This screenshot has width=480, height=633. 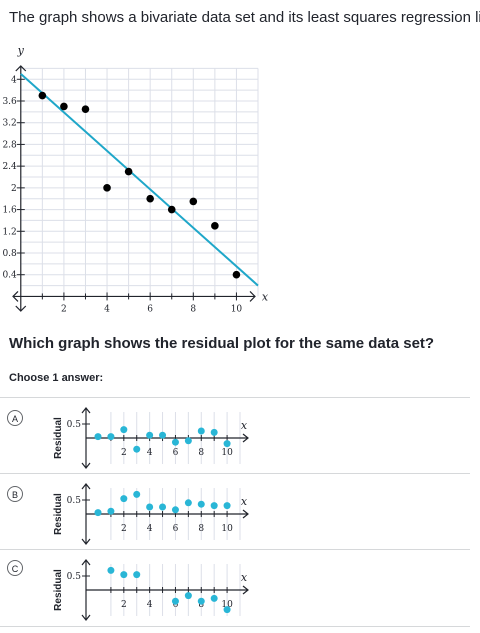 I want to click on choose-label: Choose 1 answer:, so click(x=56, y=378).